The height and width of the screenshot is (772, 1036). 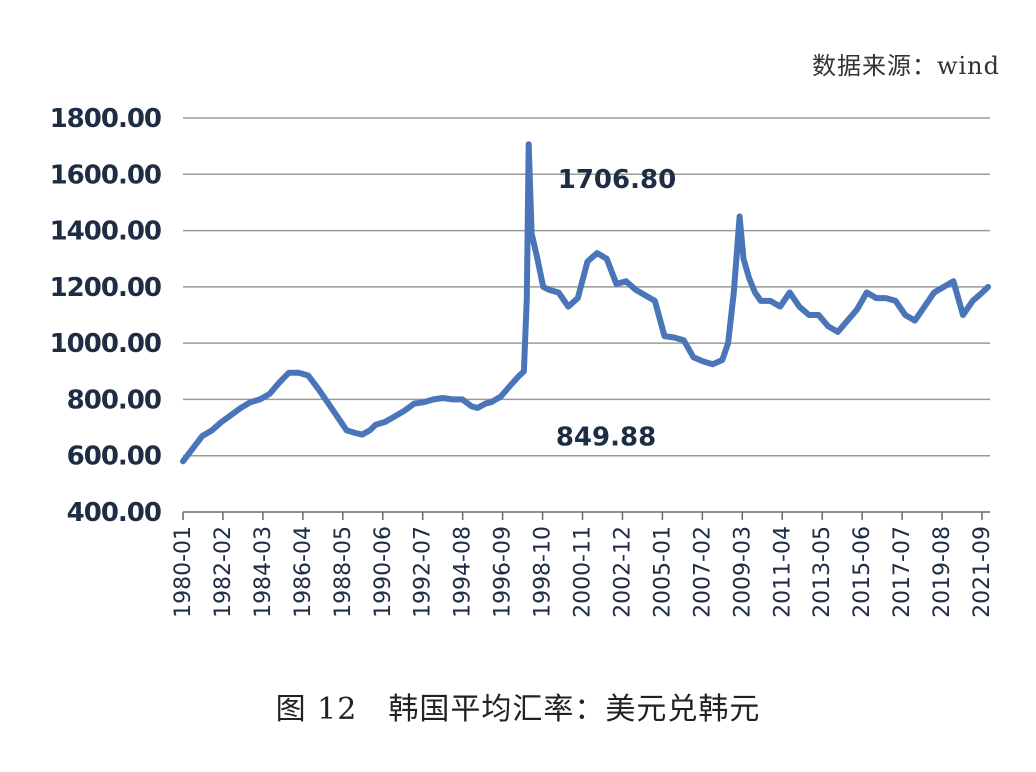 What do you see at coordinates (383, 572) in the screenshot?
I see `x-tick-label: 1990-06` at bounding box center [383, 572].